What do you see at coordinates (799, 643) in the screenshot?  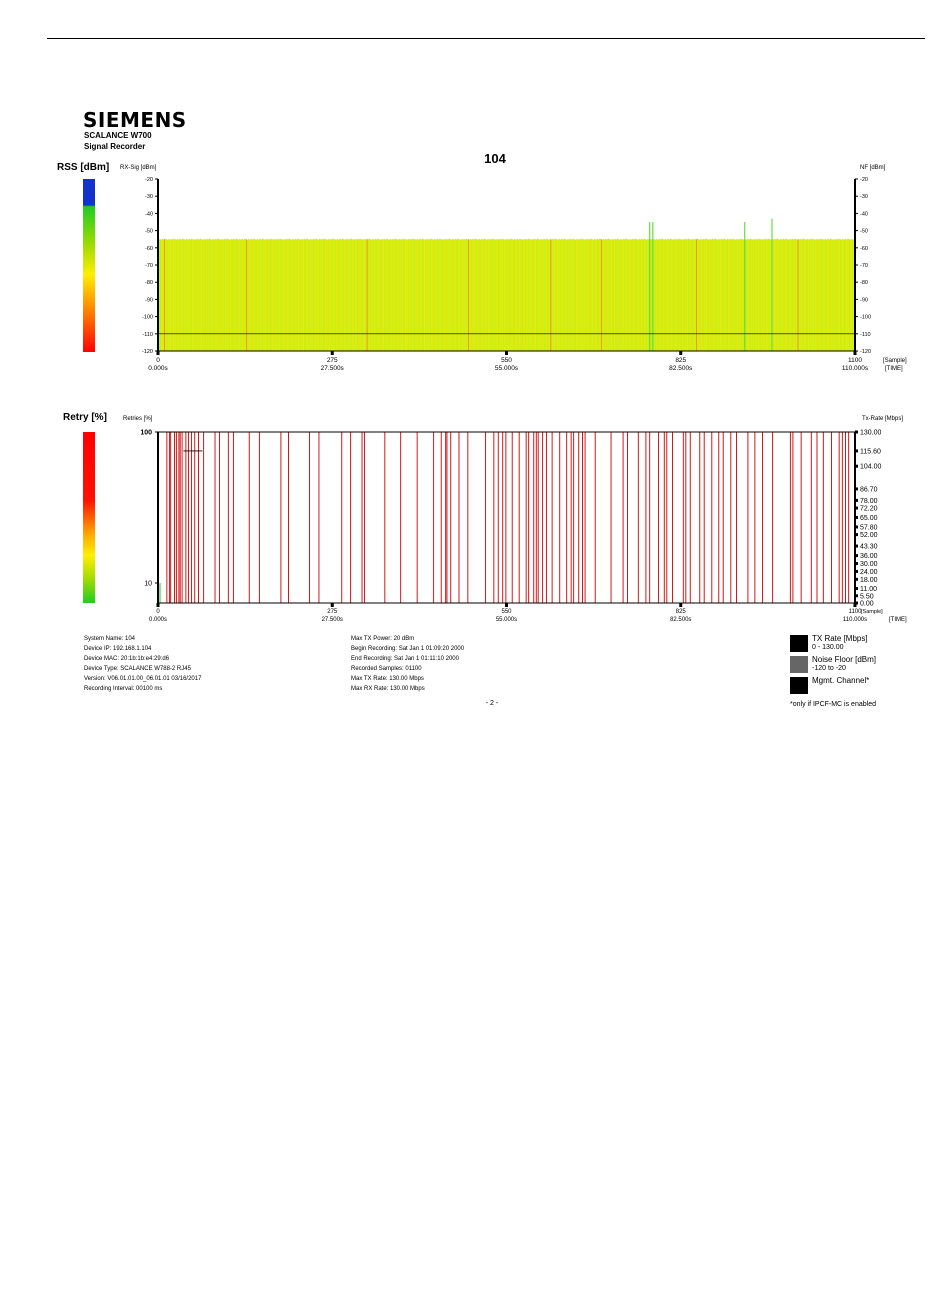 I see `legend-swatch` at bounding box center [799, 643].